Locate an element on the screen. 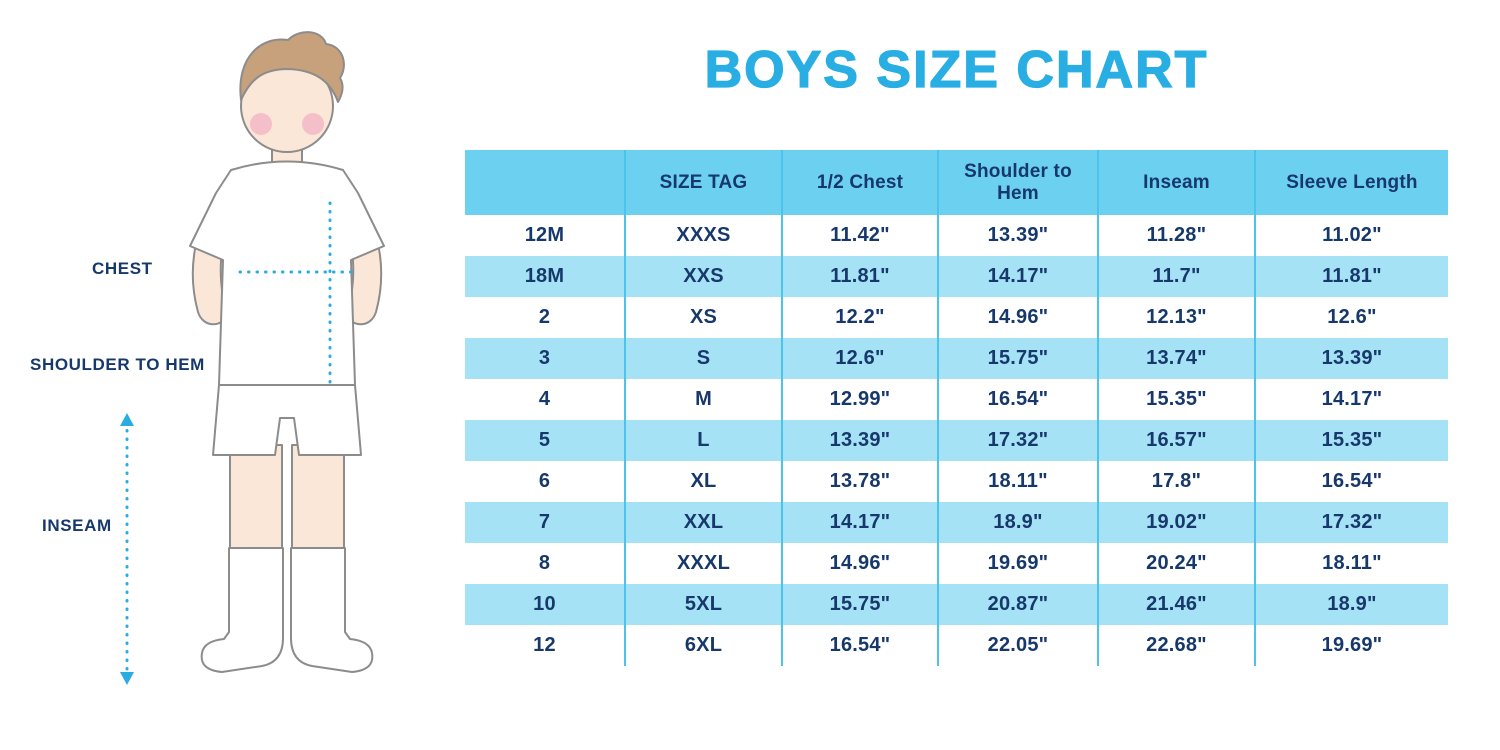  half-chest-cell: 16.54" is located at coordinates (859, 645).